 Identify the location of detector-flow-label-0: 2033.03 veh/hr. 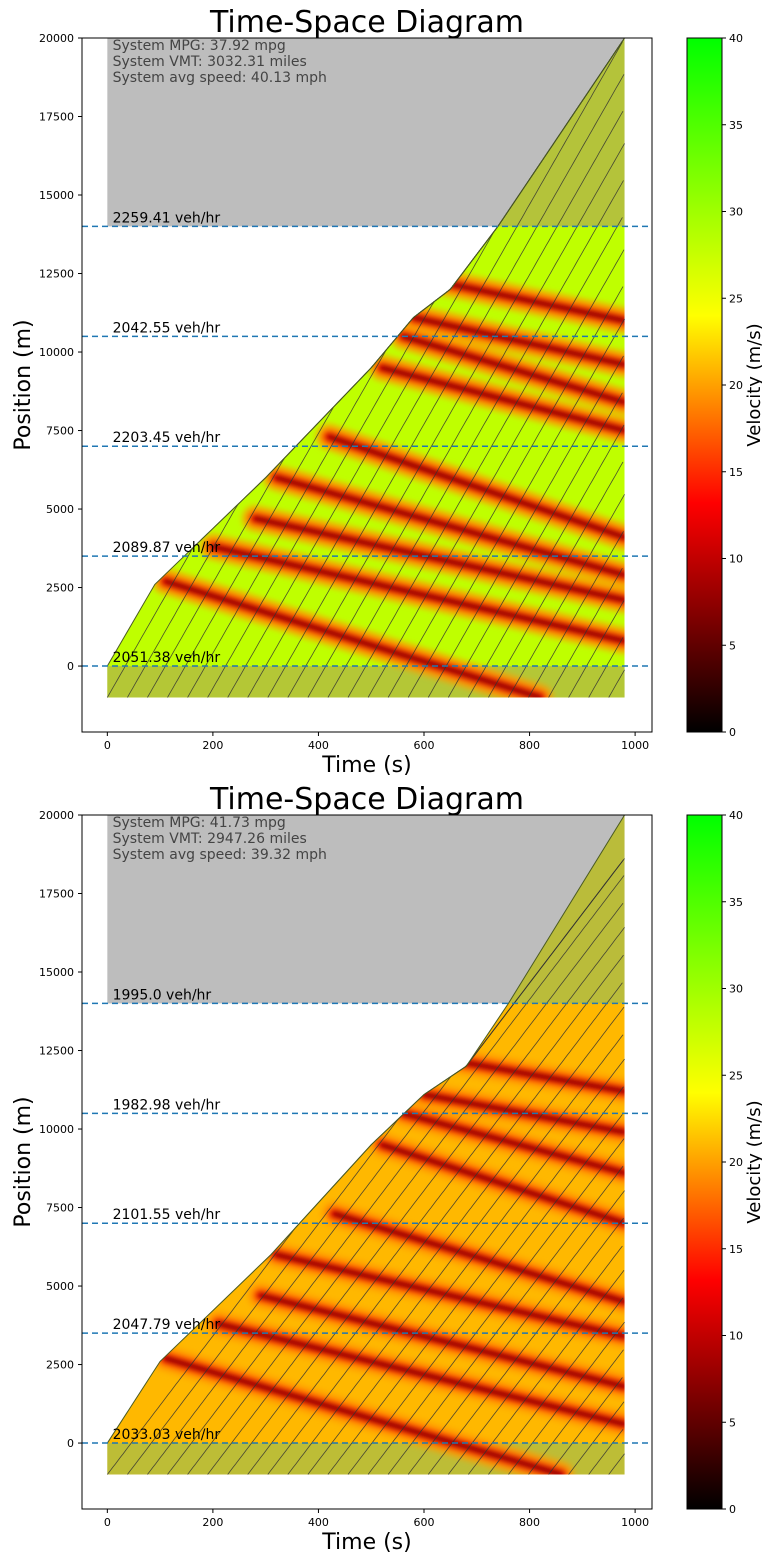
(167, 1435).